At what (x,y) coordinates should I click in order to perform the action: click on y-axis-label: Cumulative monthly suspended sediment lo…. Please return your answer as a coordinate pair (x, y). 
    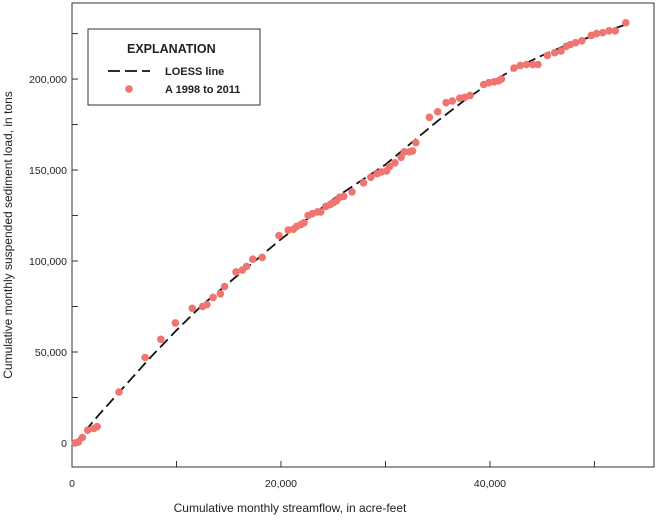
    Looking at the image, I should click on (8, 235).